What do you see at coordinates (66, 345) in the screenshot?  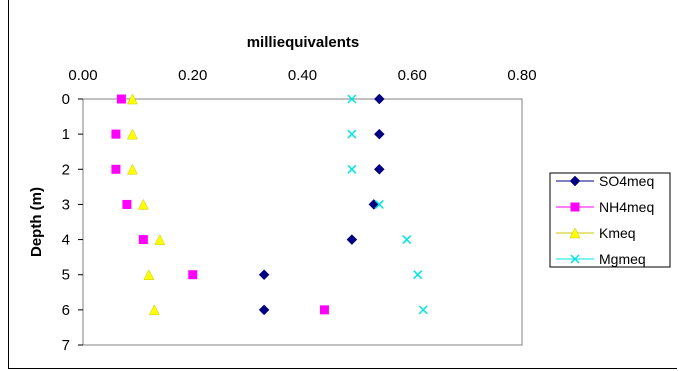 I see `y-tick-label: 7` at bounding box center [66, 345].